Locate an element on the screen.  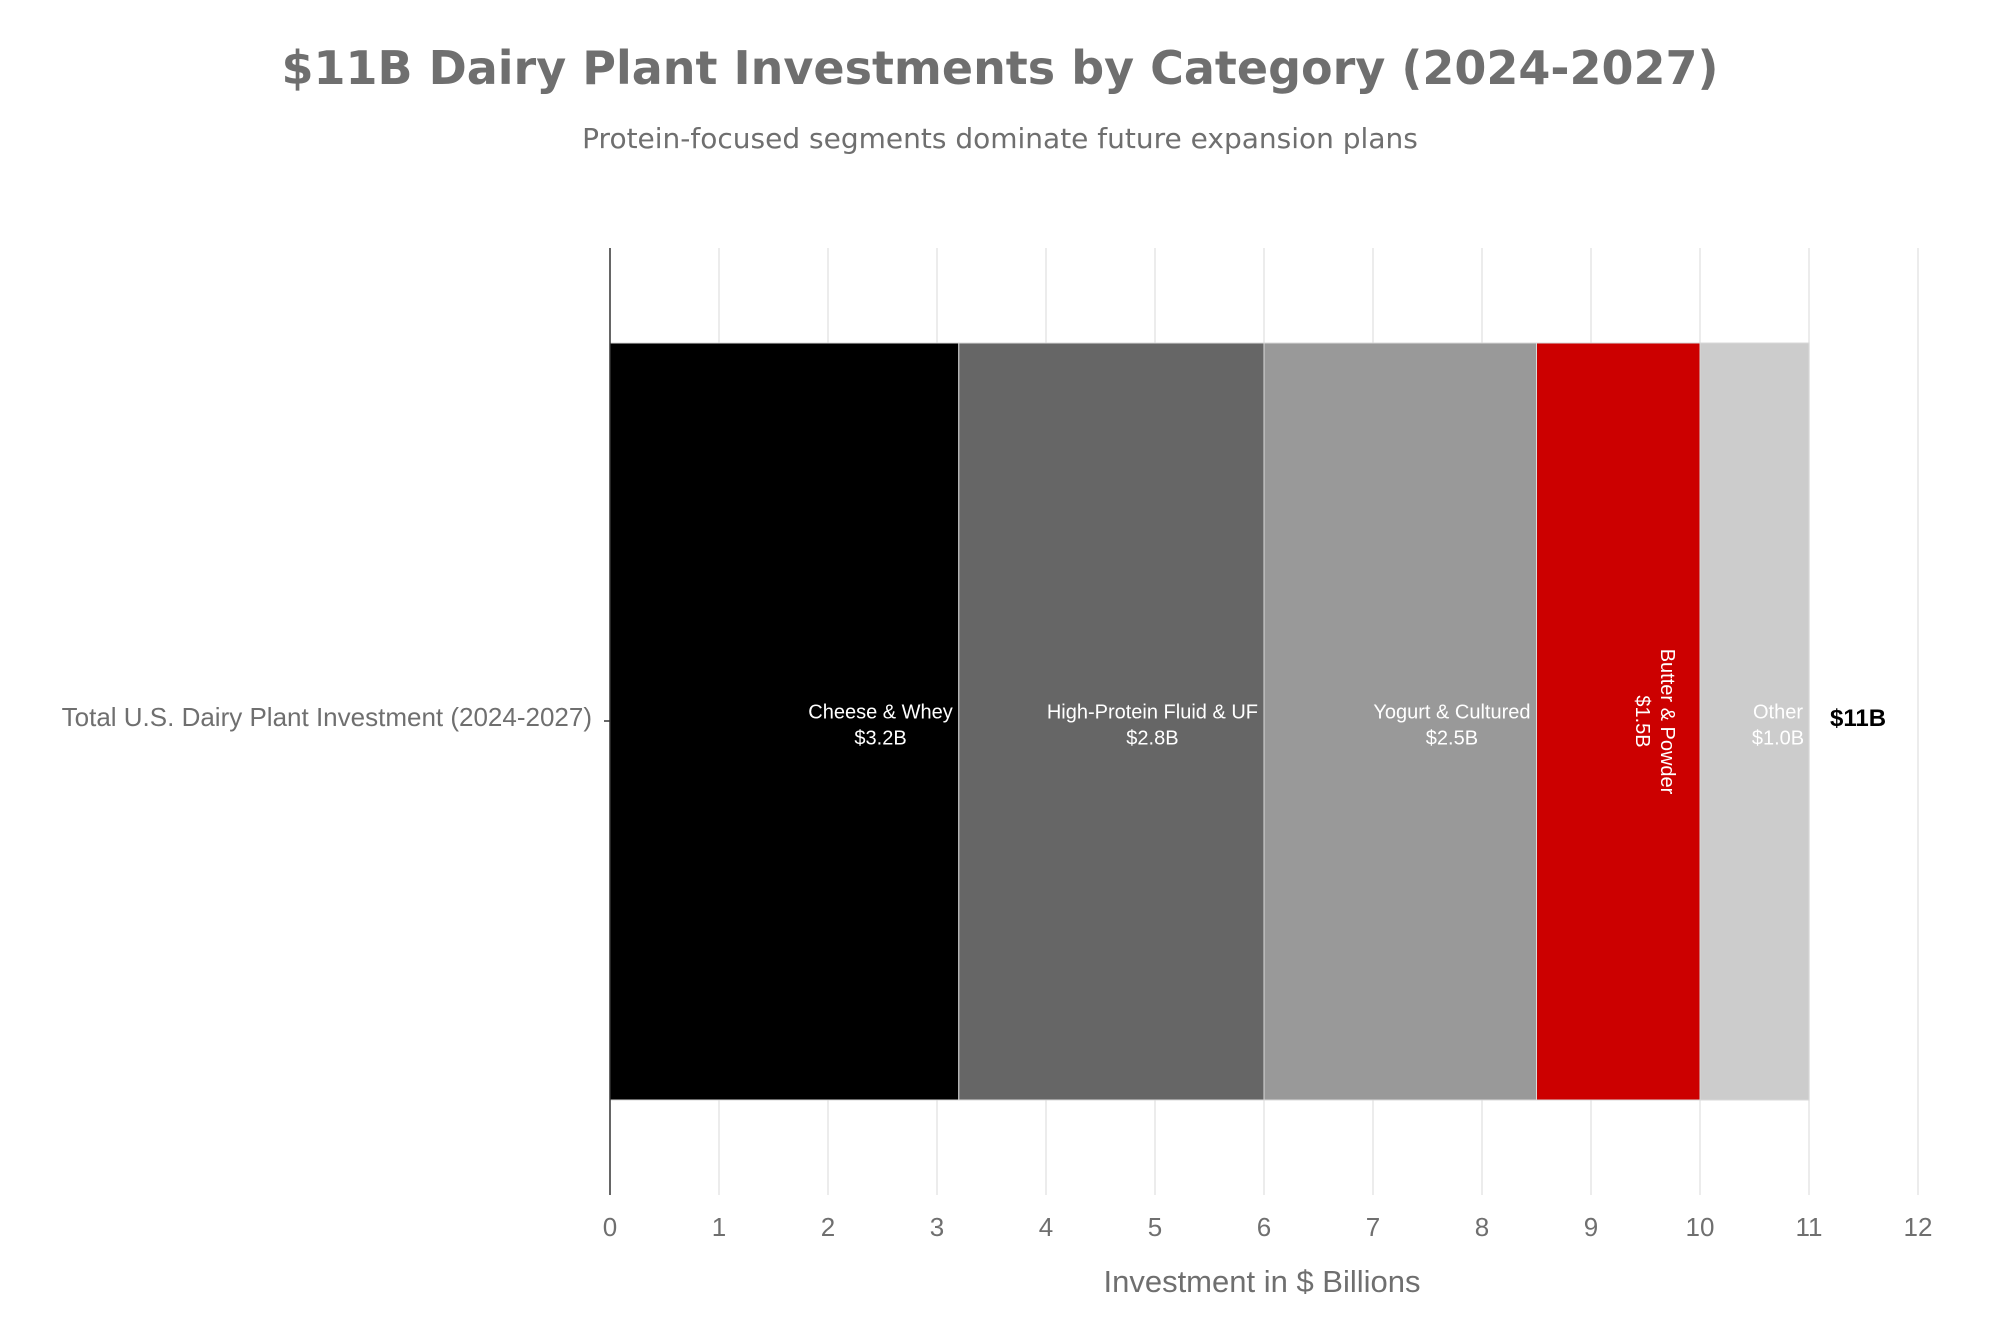
segment-label: Cheese & Whey $3.2B is located at coordinates (880, 726).